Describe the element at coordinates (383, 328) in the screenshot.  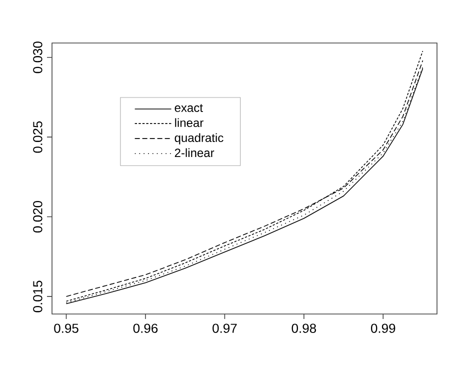
I see `x-tick-label: 0.99` at that location.